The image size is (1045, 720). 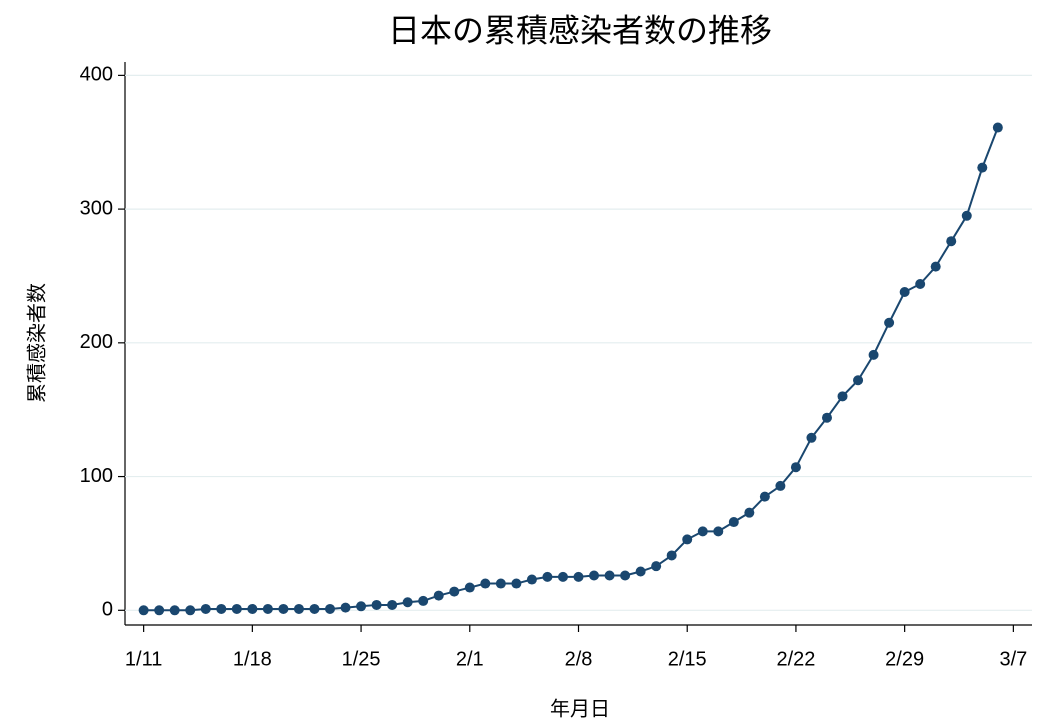 What do you see at coordinates (904, 659) in the screenshot?
I see `x-tick-label: 2/29` at bounding box center [904, 659].